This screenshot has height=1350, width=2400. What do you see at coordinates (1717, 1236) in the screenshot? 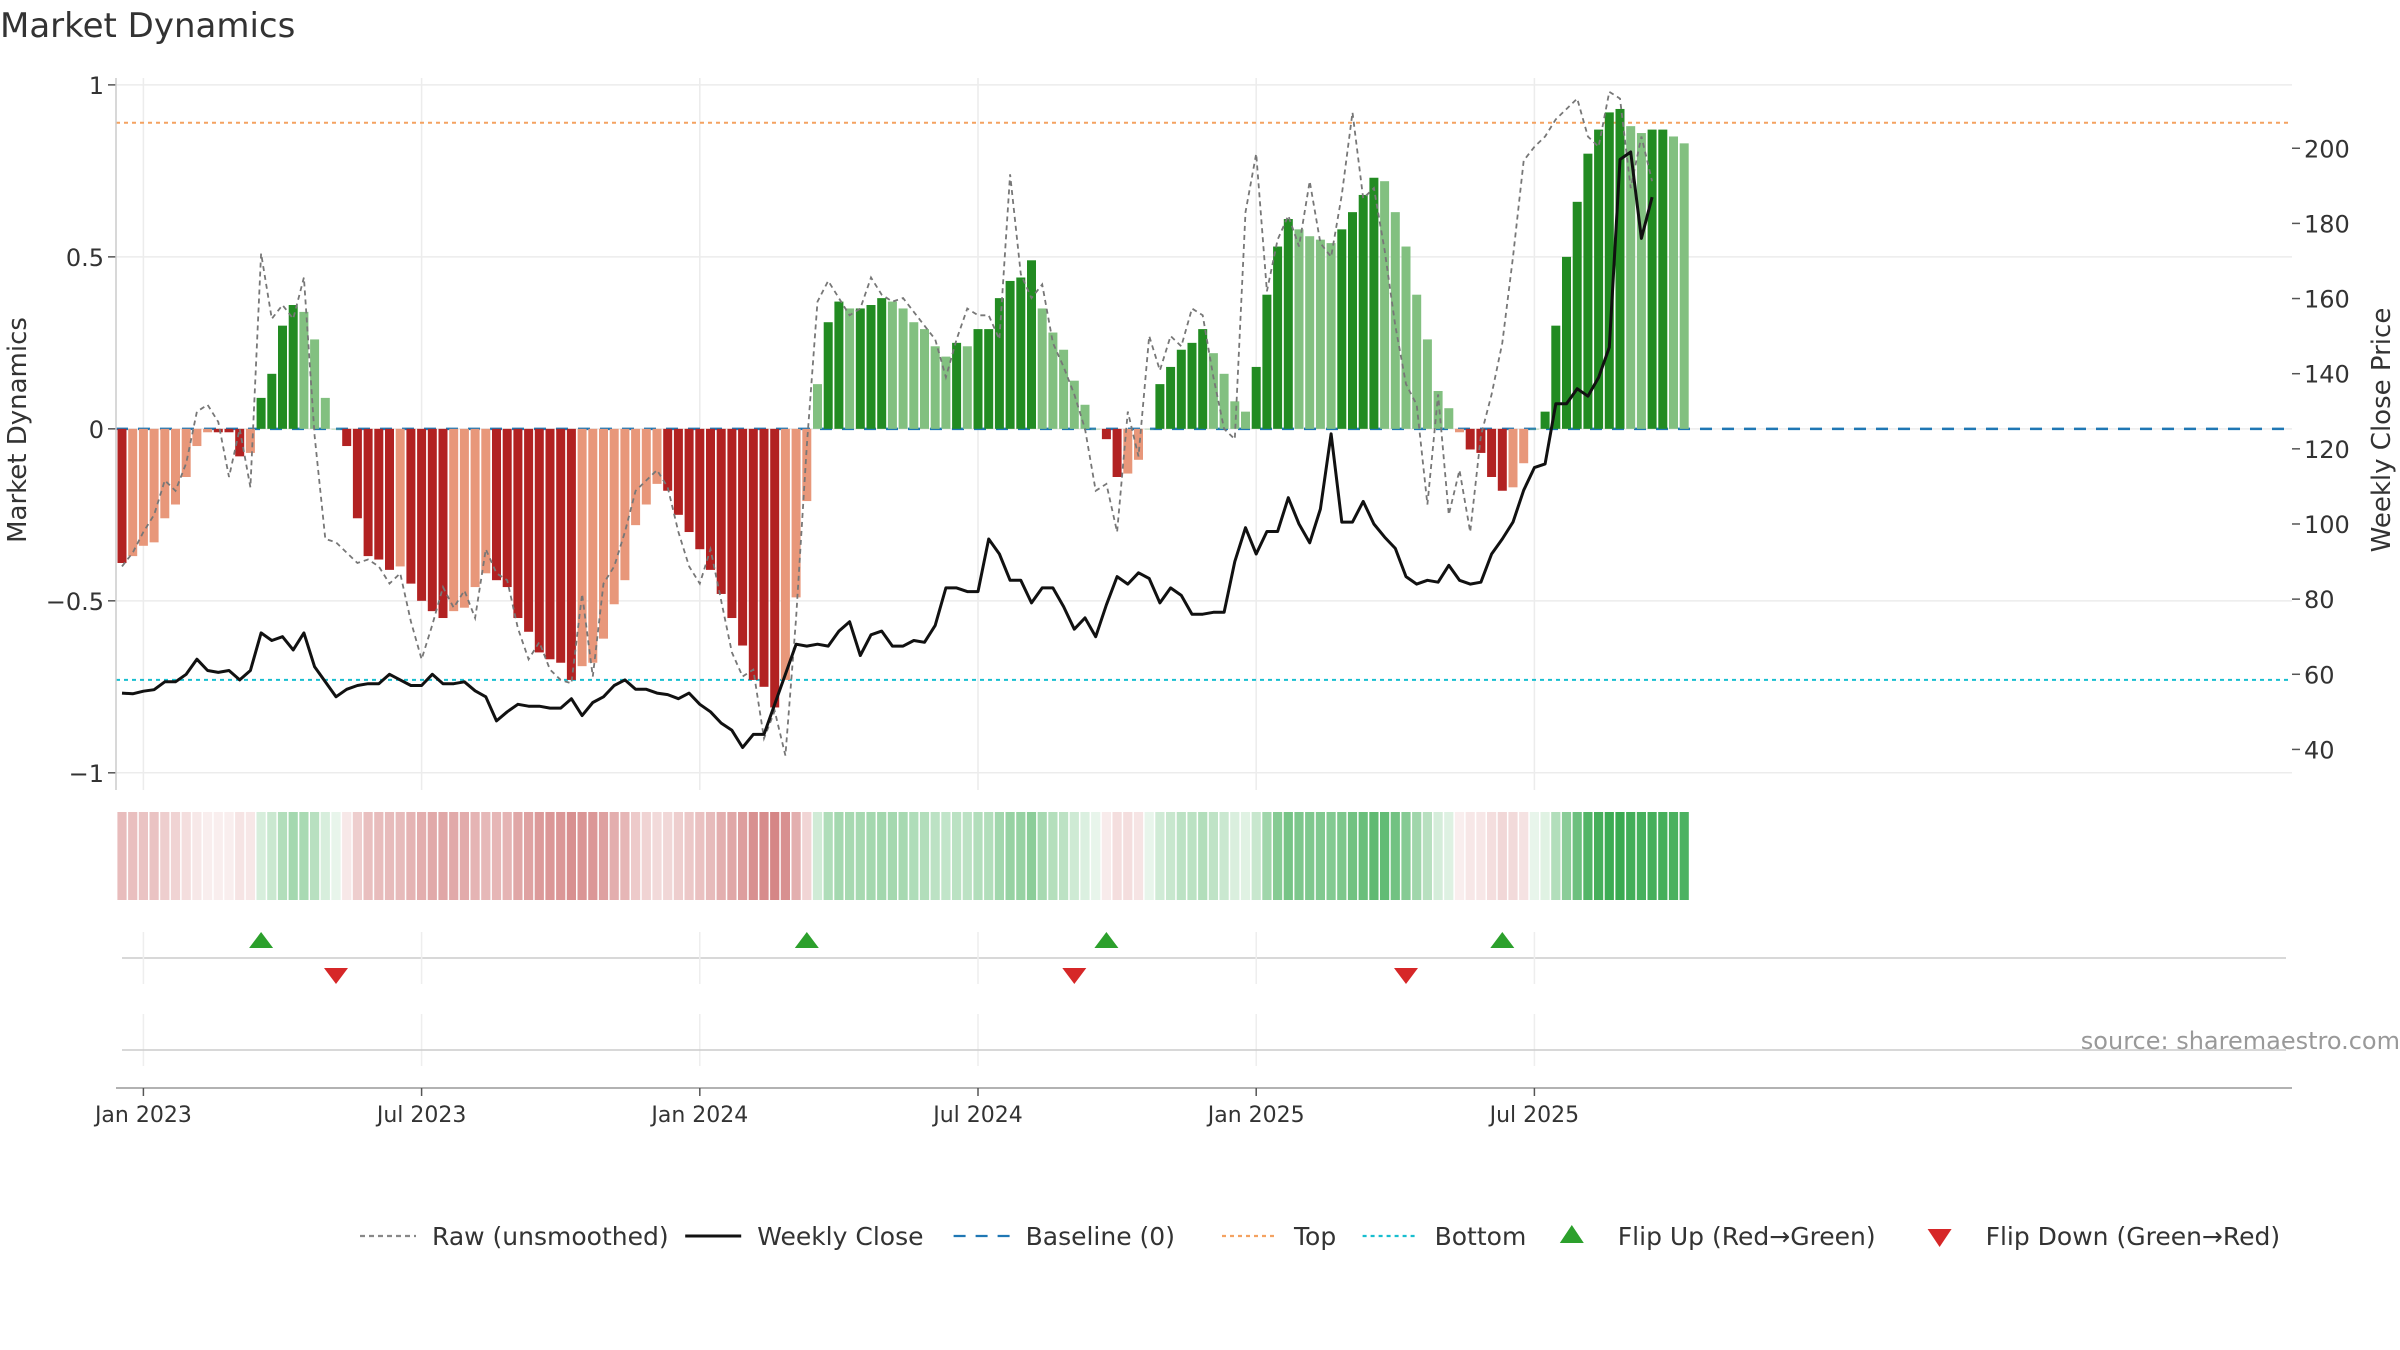
I see `legend-item: Flip Up (Red→Green)` at bounding box center [1717, 1236].